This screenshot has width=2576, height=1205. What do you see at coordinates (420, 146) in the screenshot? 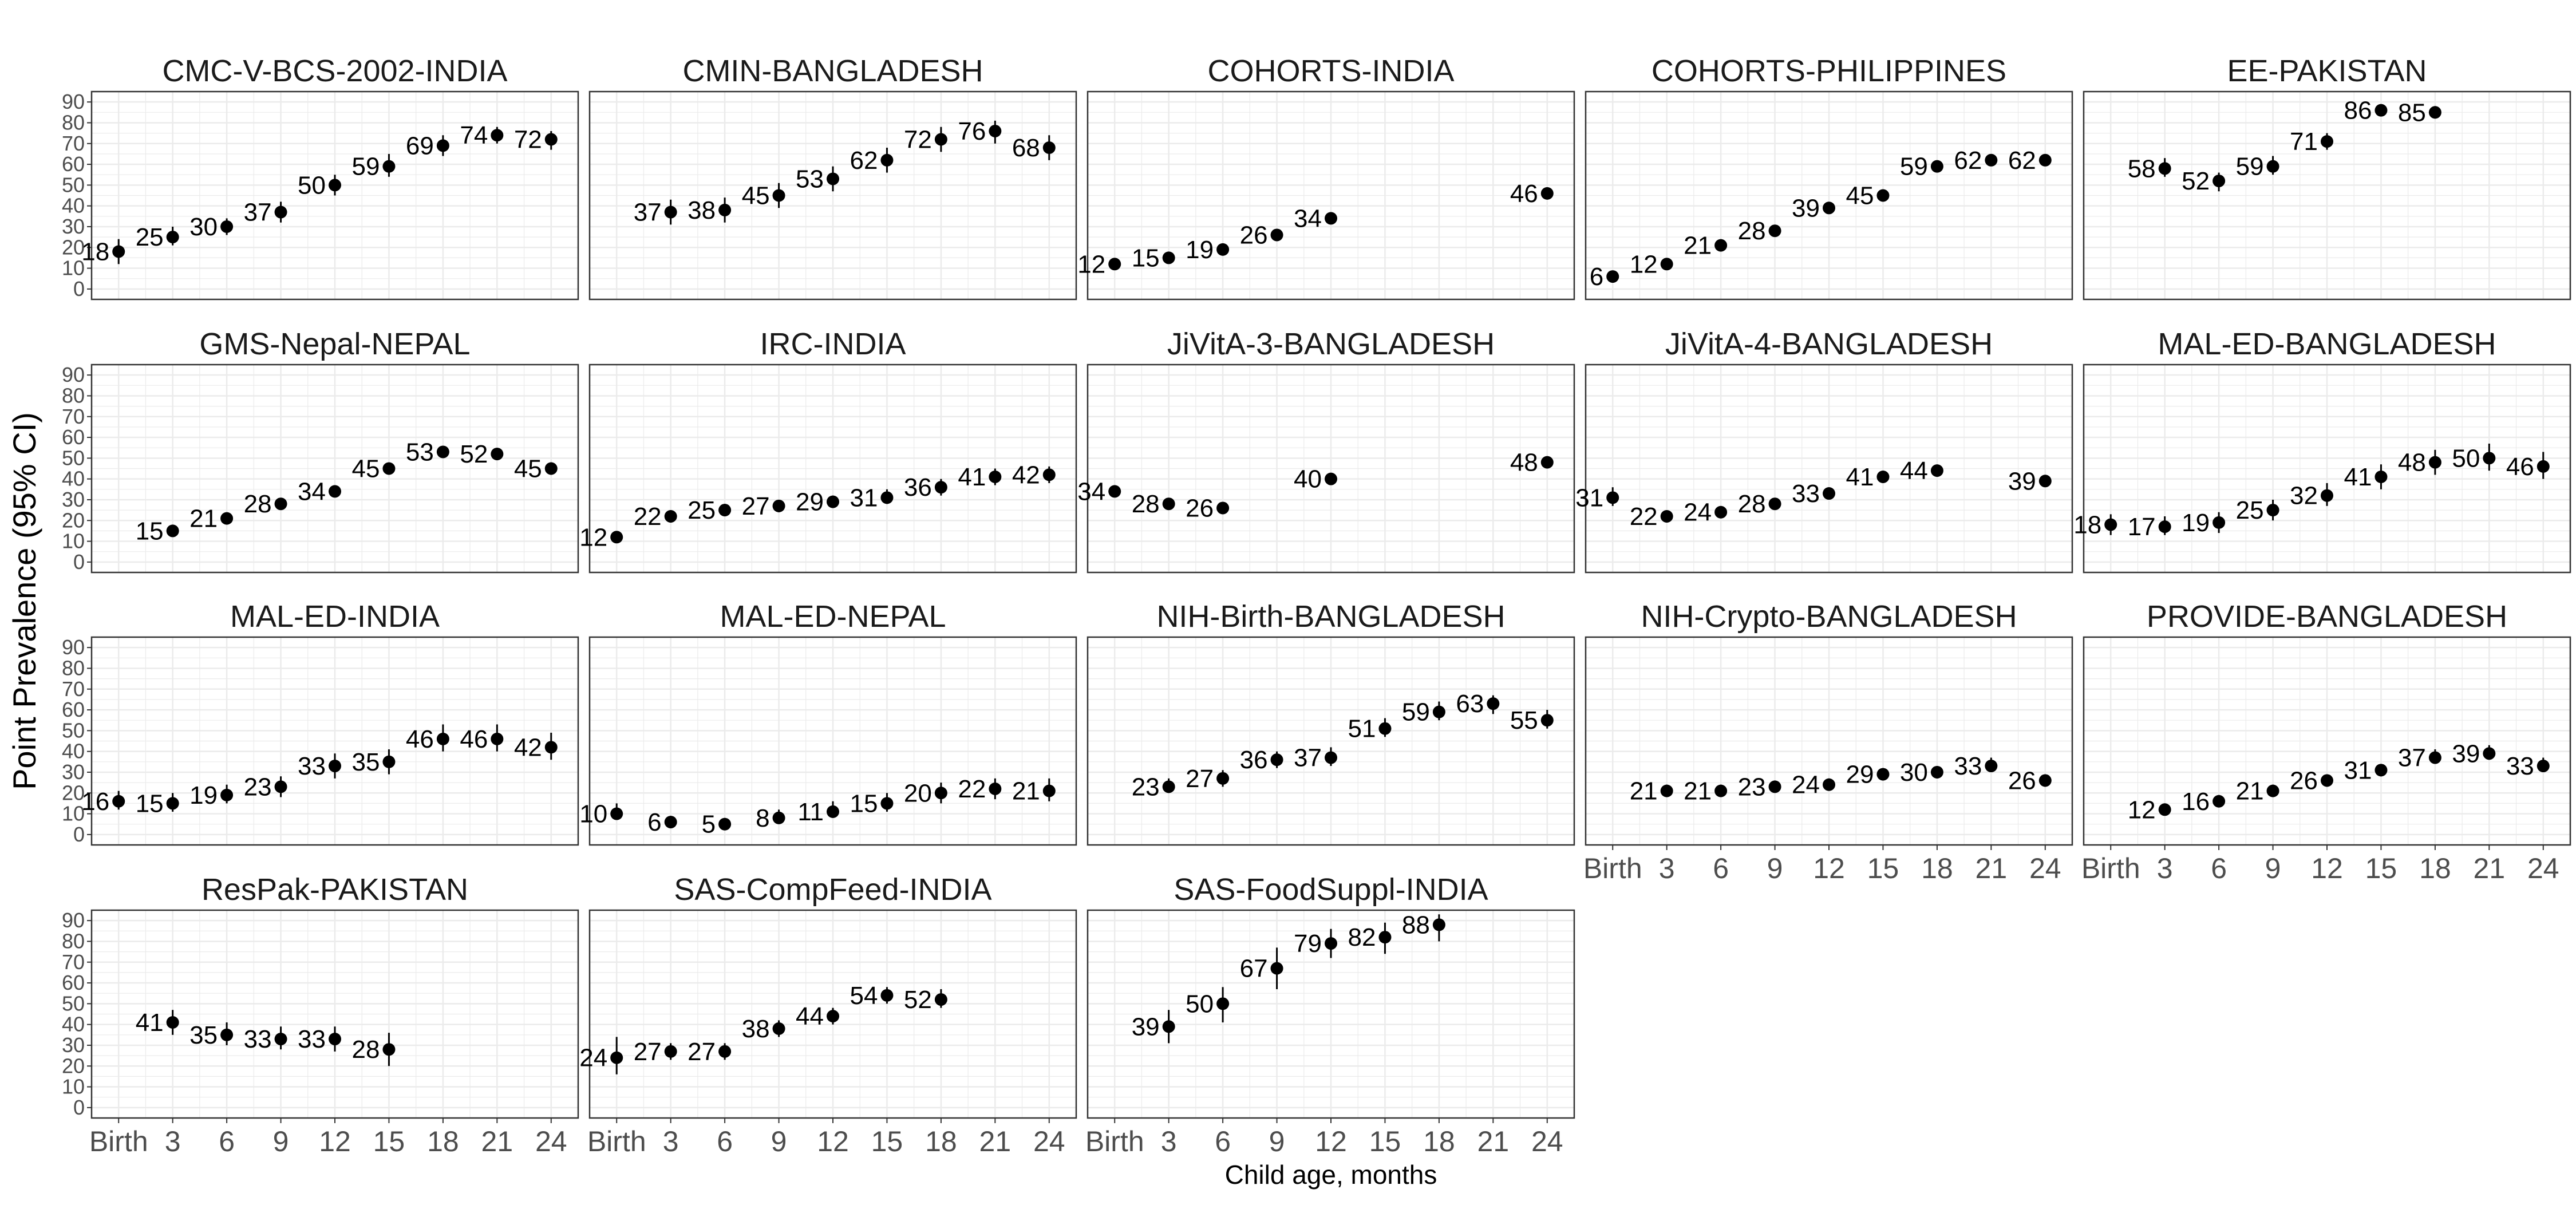
I see `data-label: 69` at bounding box center [420, 146].